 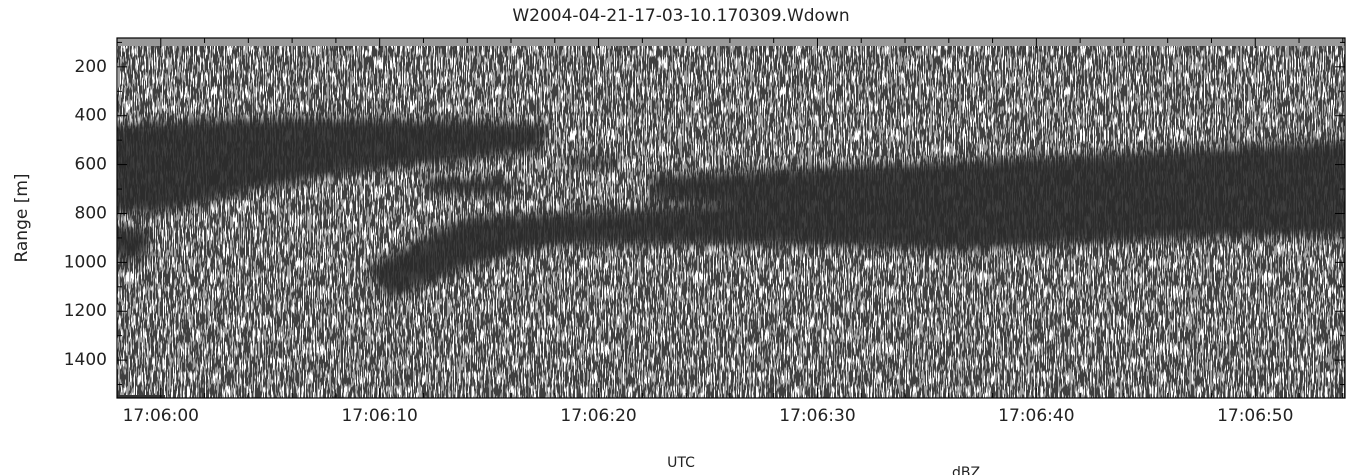 I want to click on y-tick-label: 200, so click(x=91, y=67).